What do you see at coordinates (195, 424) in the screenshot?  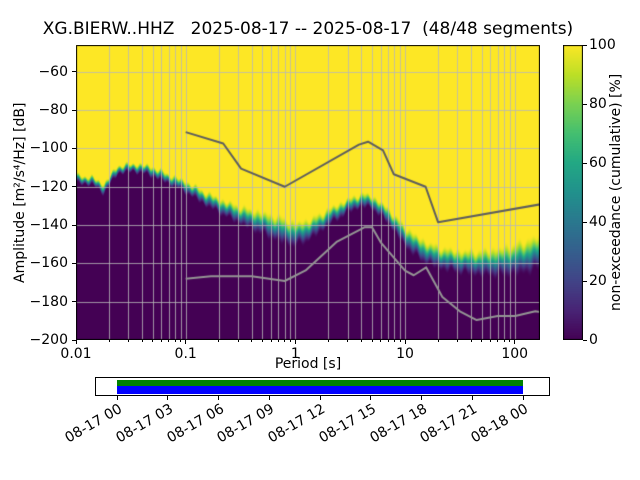 I see `time-tick-label: 08-17 06` at bounding box center [195, 424].